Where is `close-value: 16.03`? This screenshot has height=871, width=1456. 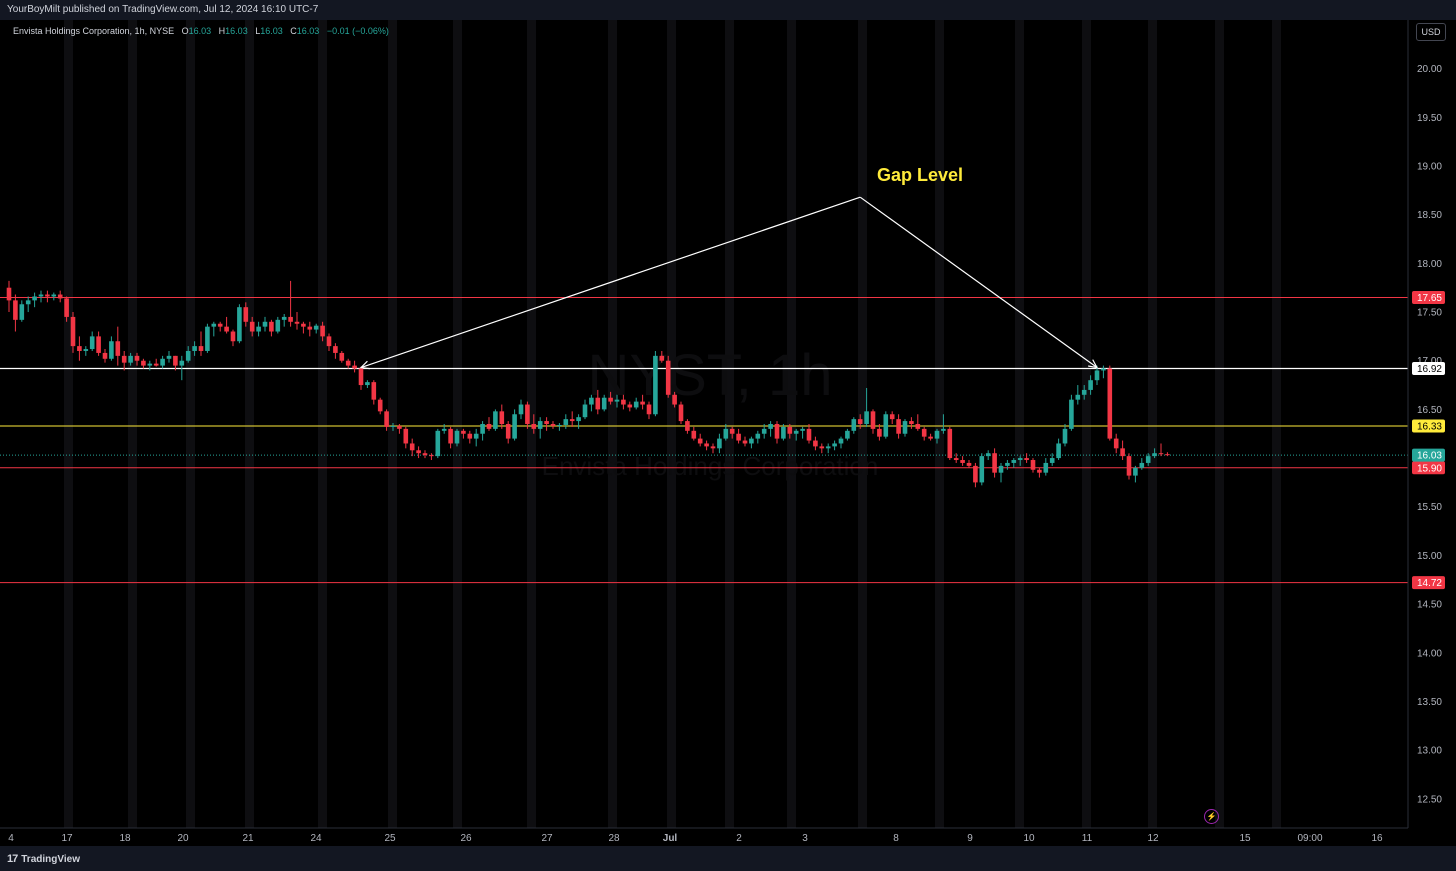 close-value: 16.03 is located at coordinates (308, 31).